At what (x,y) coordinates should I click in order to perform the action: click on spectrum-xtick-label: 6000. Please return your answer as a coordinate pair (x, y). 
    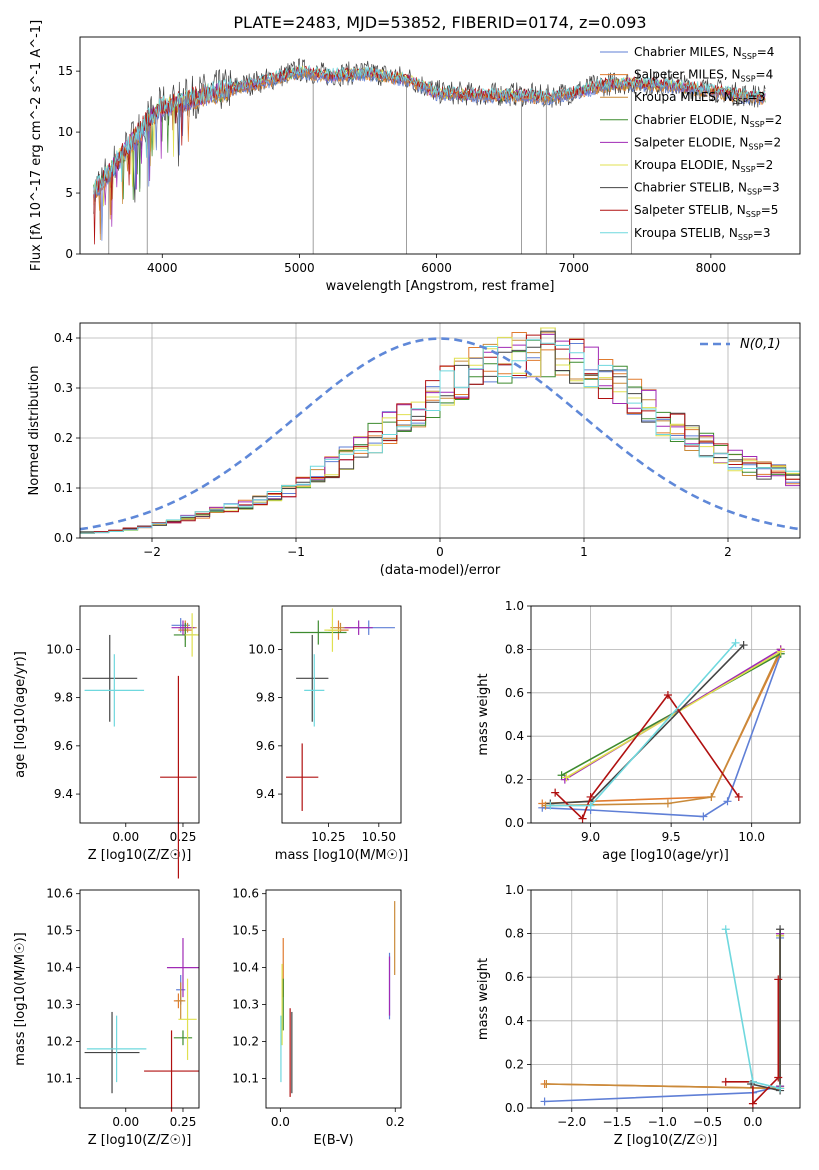
    Looking at the image, I should click on (436, 268).